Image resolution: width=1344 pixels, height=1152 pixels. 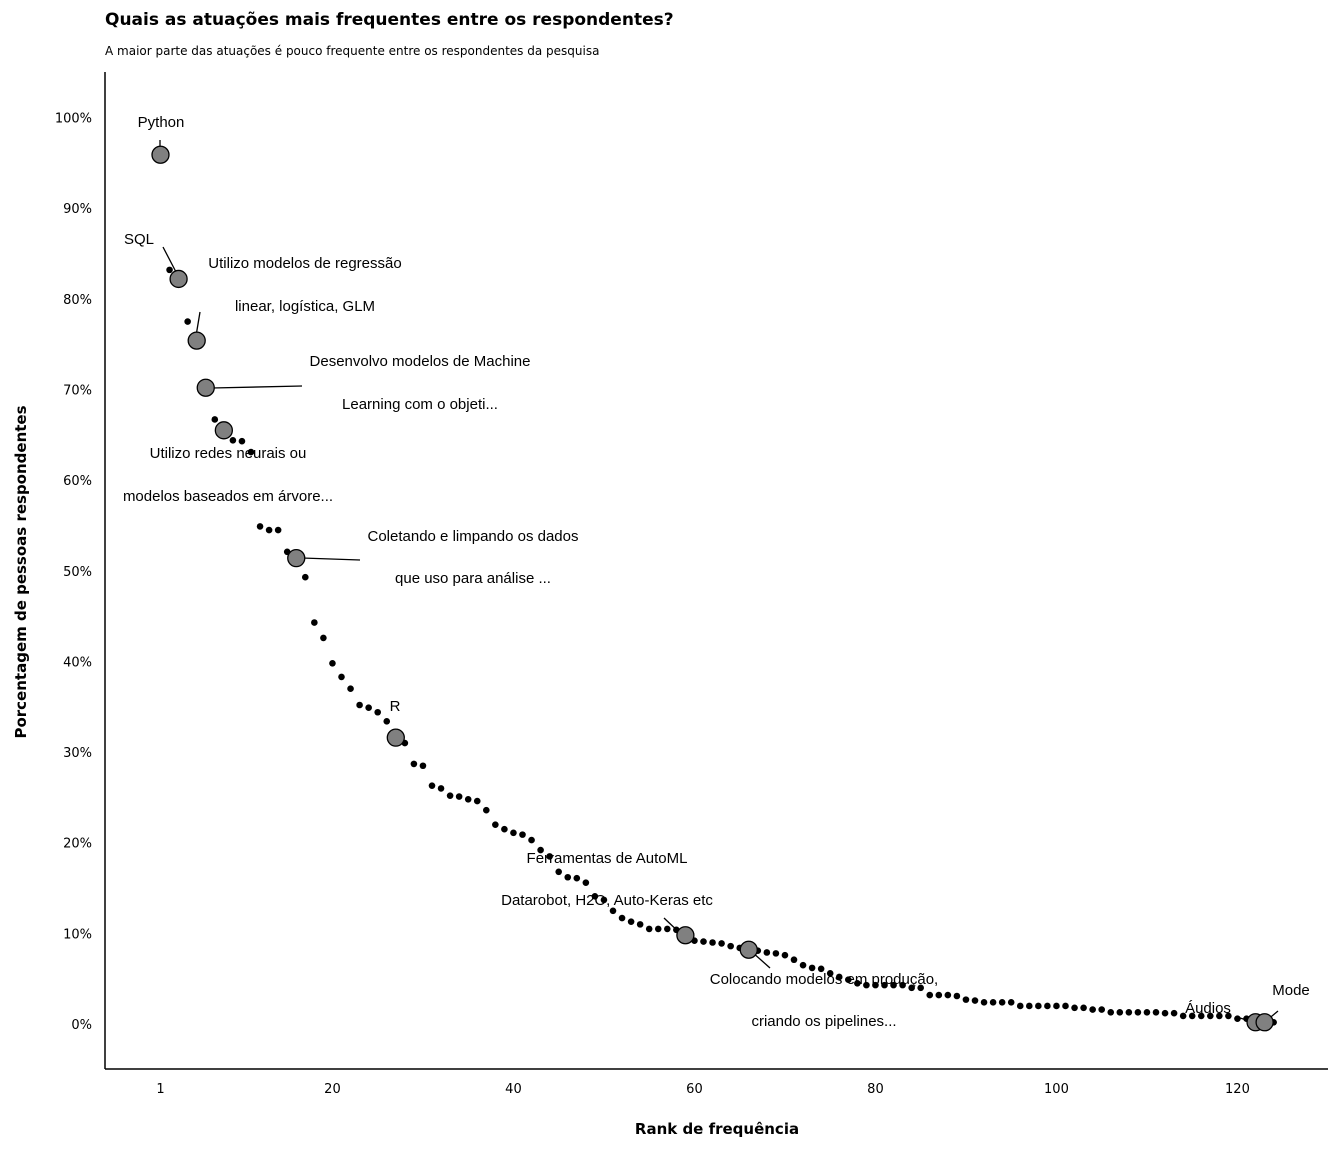 I want to click on y-axis-title: Porcentagem de pessoas respondentes, so click(x=21, y=571).